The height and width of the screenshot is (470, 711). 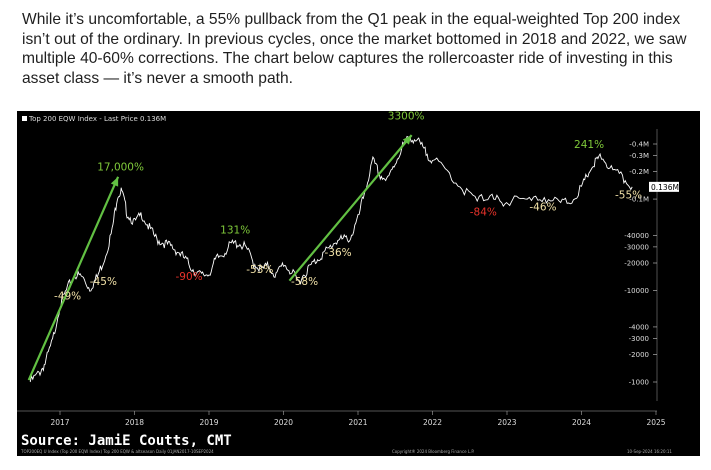 I want to click on y-tick-label: -0.4M, so click(x=639, y=145).